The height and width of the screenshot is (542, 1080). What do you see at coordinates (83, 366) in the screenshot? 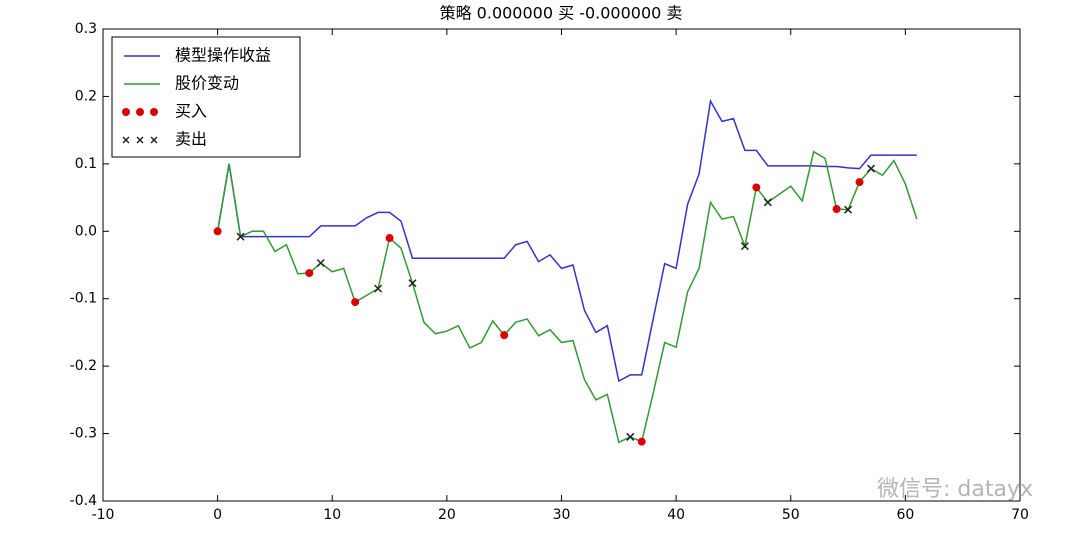
I see `y-tick-label: -0.2` at bounding box center [83, 366].